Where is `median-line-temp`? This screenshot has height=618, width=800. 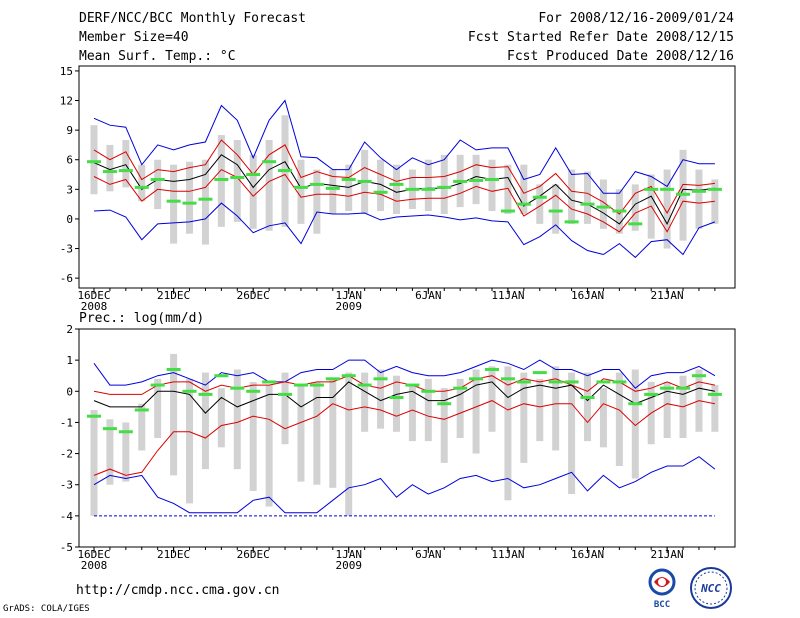 median-line-temp is located at coordinates (404, 189).